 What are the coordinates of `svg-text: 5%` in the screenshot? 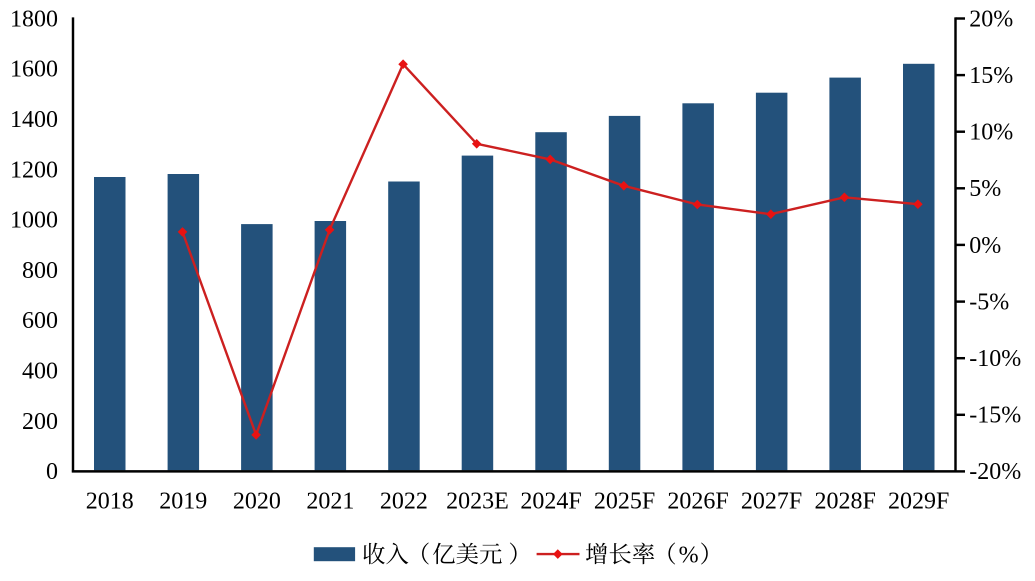 It's located at (985, 189).